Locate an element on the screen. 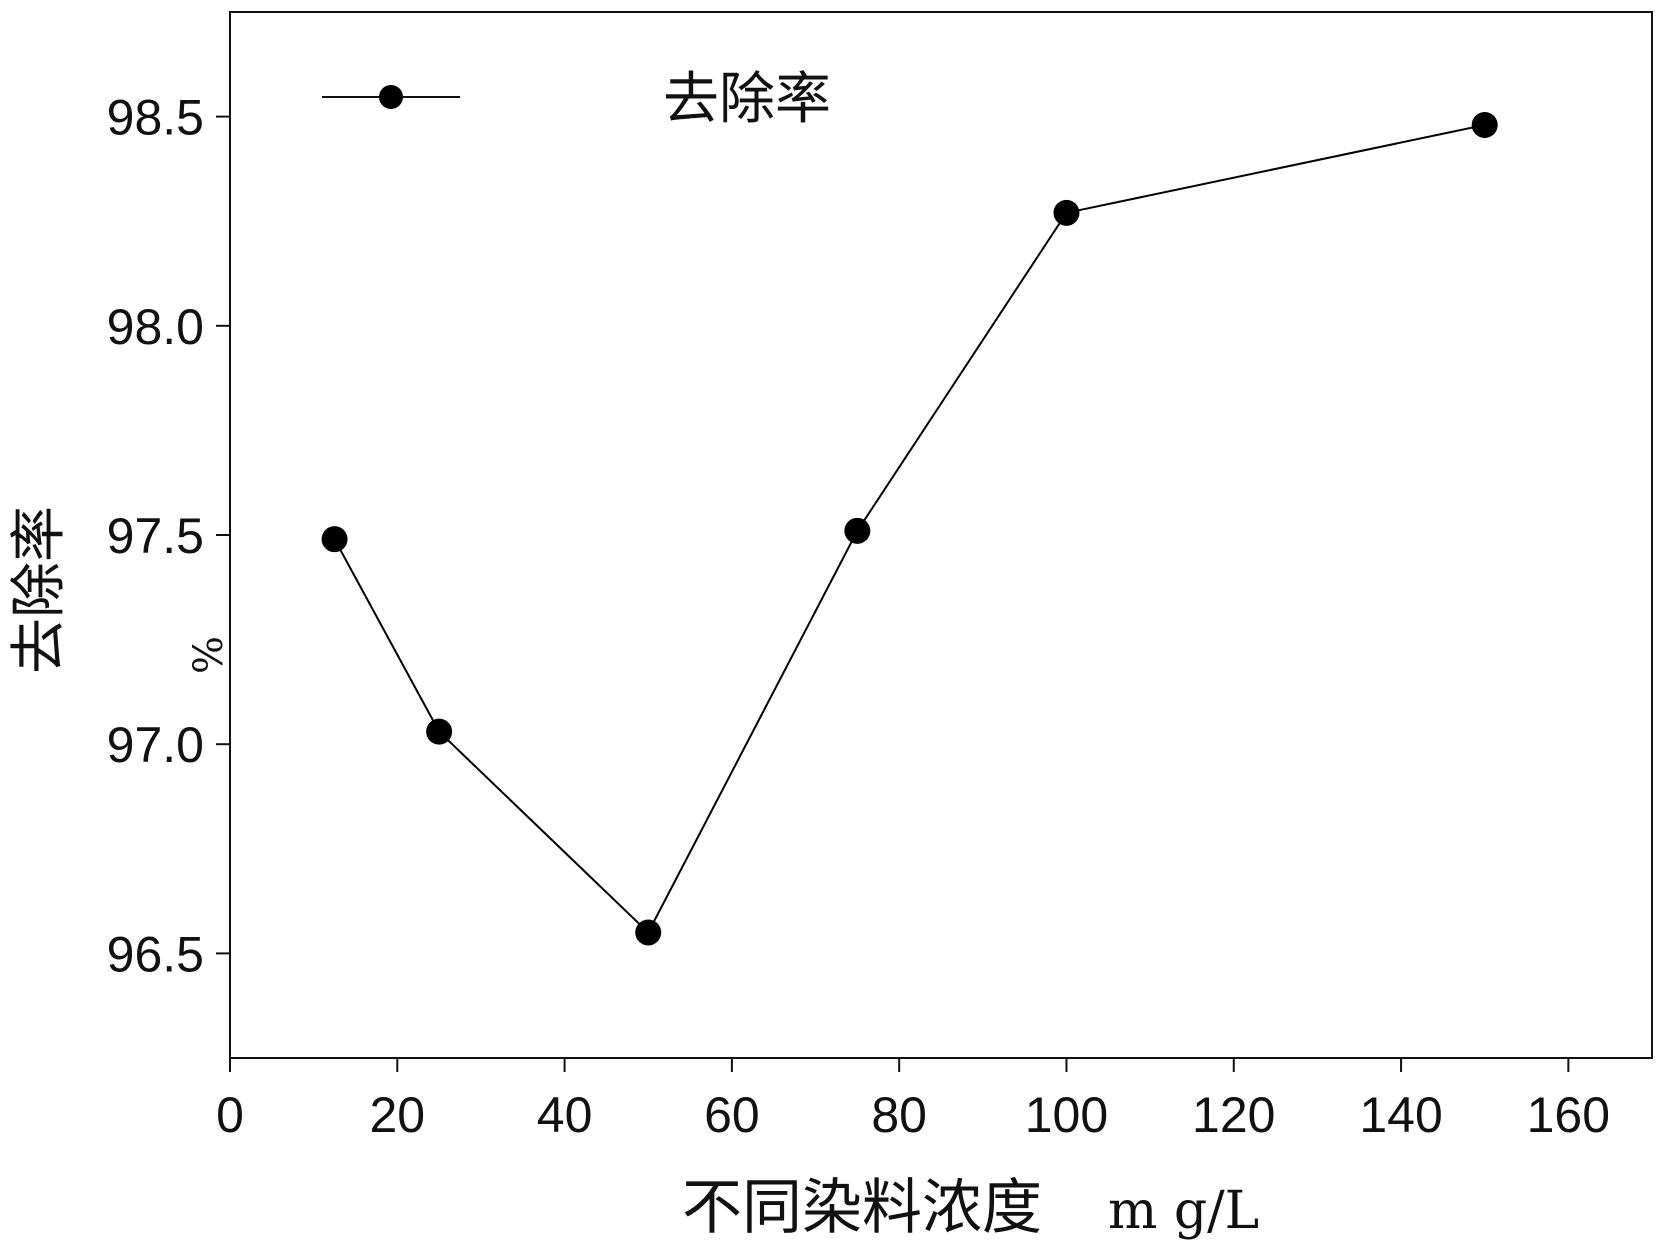 The height and width of the screenshot is (1247, 1662). legend-label: 去除率 is located at coordinates (747, 99).